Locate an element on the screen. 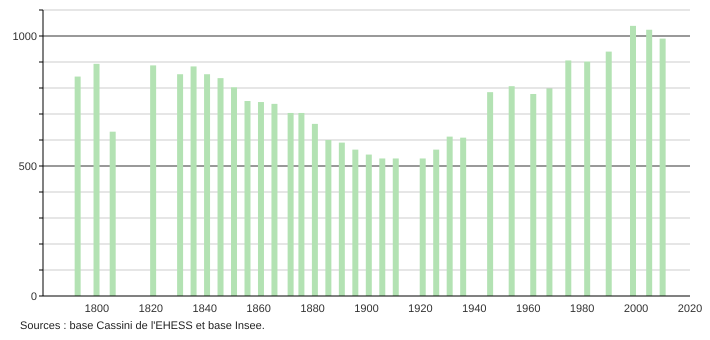 This screenshot has height=340, width=710. x-tick-label: 1980 is located at coordinates (582, 308).